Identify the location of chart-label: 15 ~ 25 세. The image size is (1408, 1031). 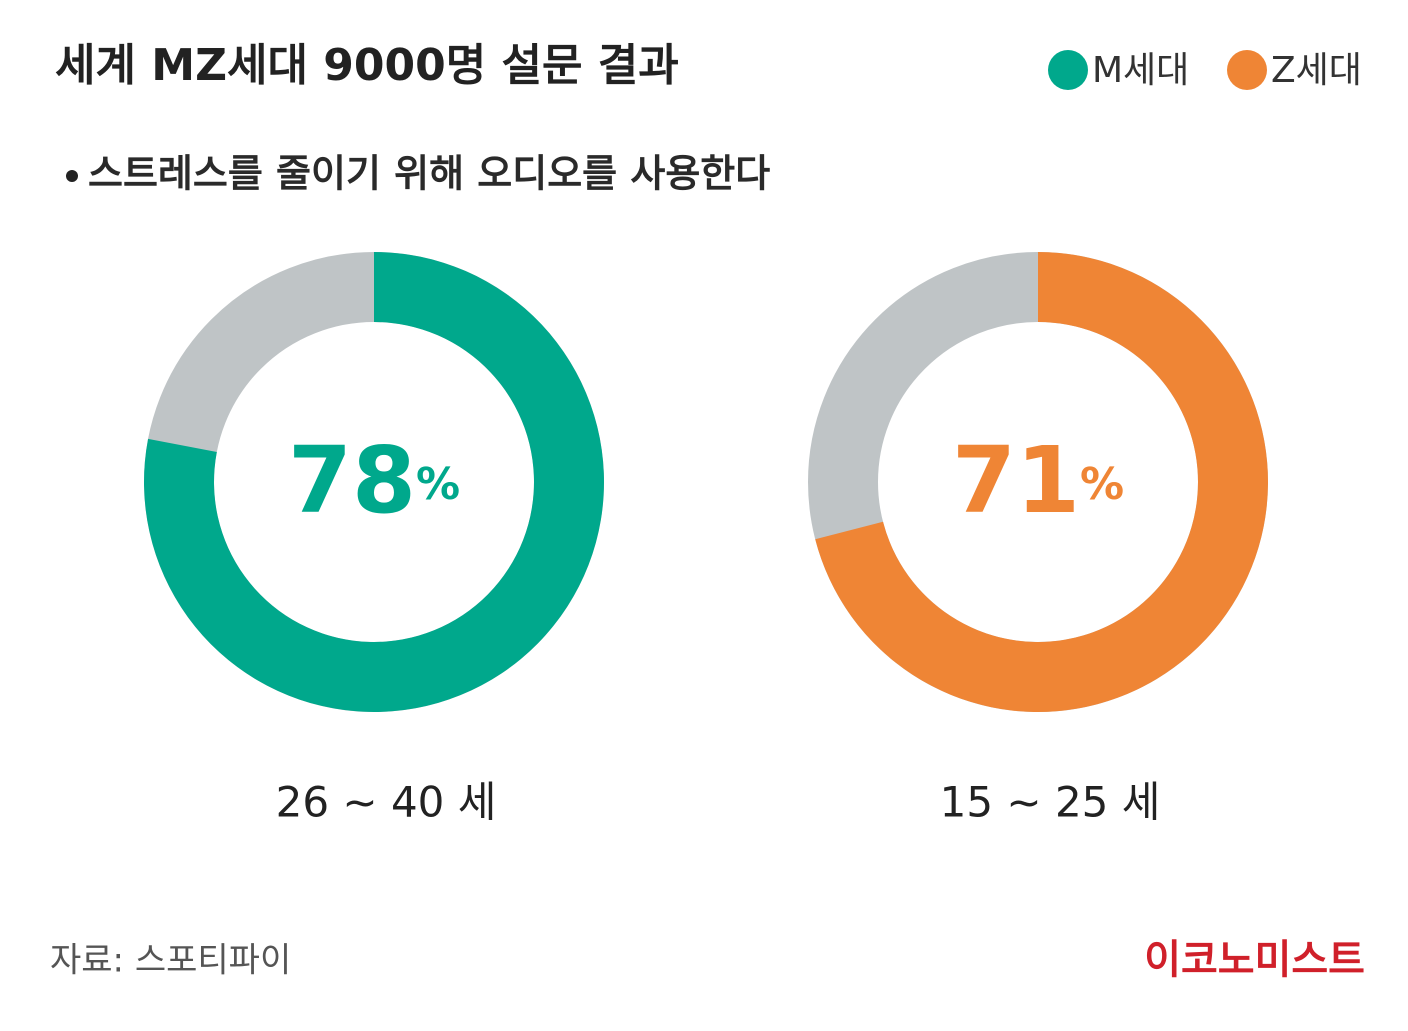
(1050, 802).